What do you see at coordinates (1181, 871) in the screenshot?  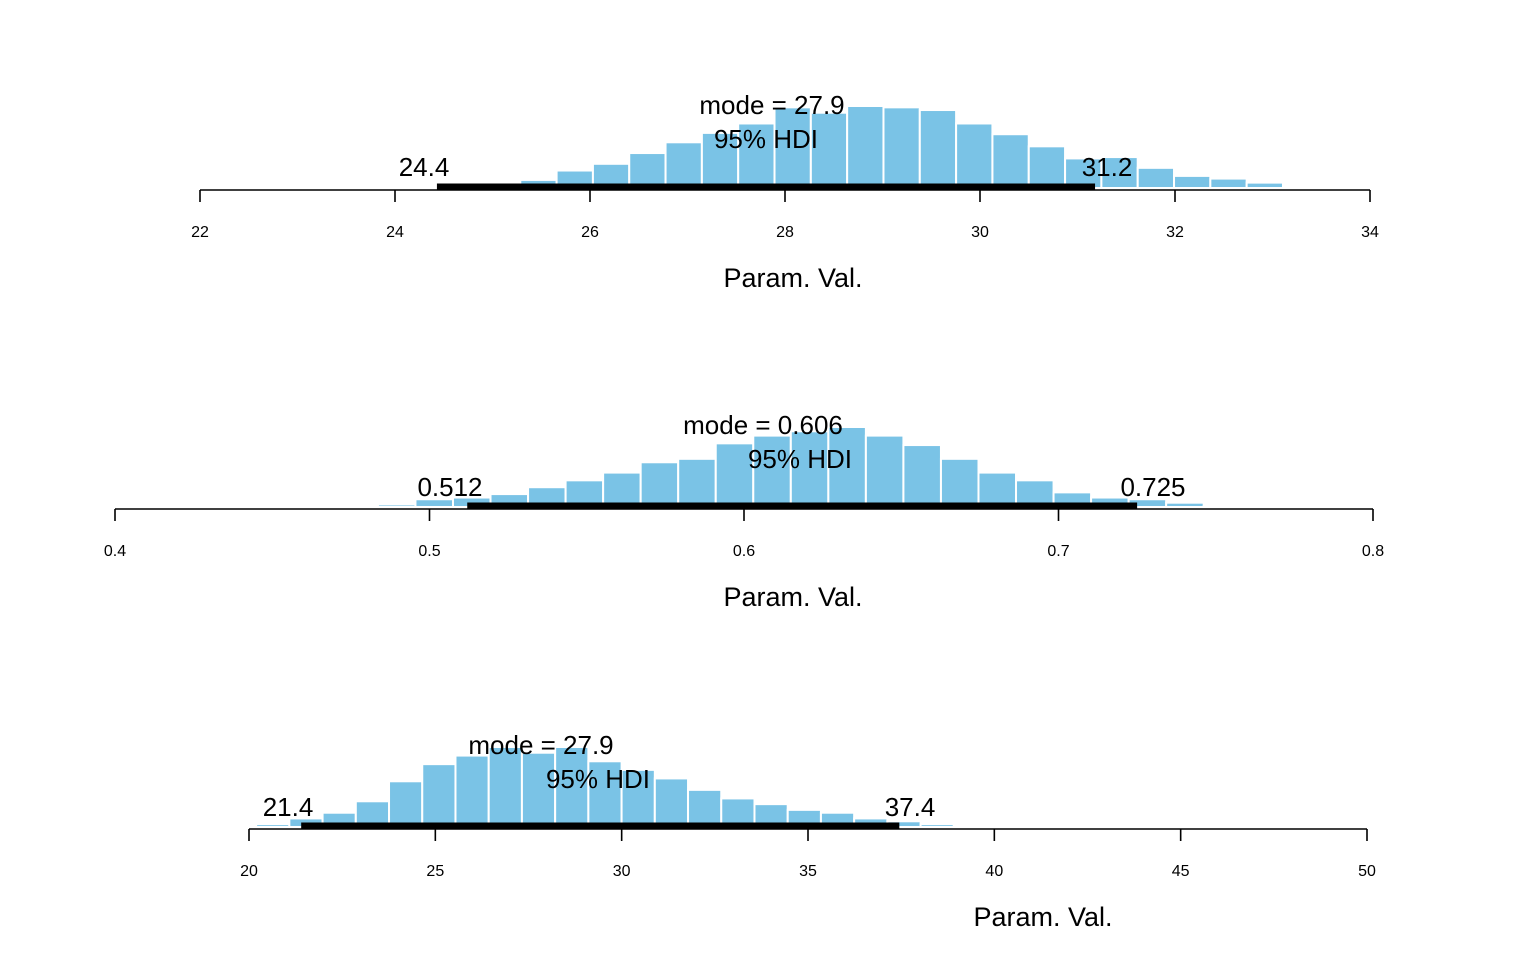 I see `x-tick-label: 45` at bounding box center [1181, 871].